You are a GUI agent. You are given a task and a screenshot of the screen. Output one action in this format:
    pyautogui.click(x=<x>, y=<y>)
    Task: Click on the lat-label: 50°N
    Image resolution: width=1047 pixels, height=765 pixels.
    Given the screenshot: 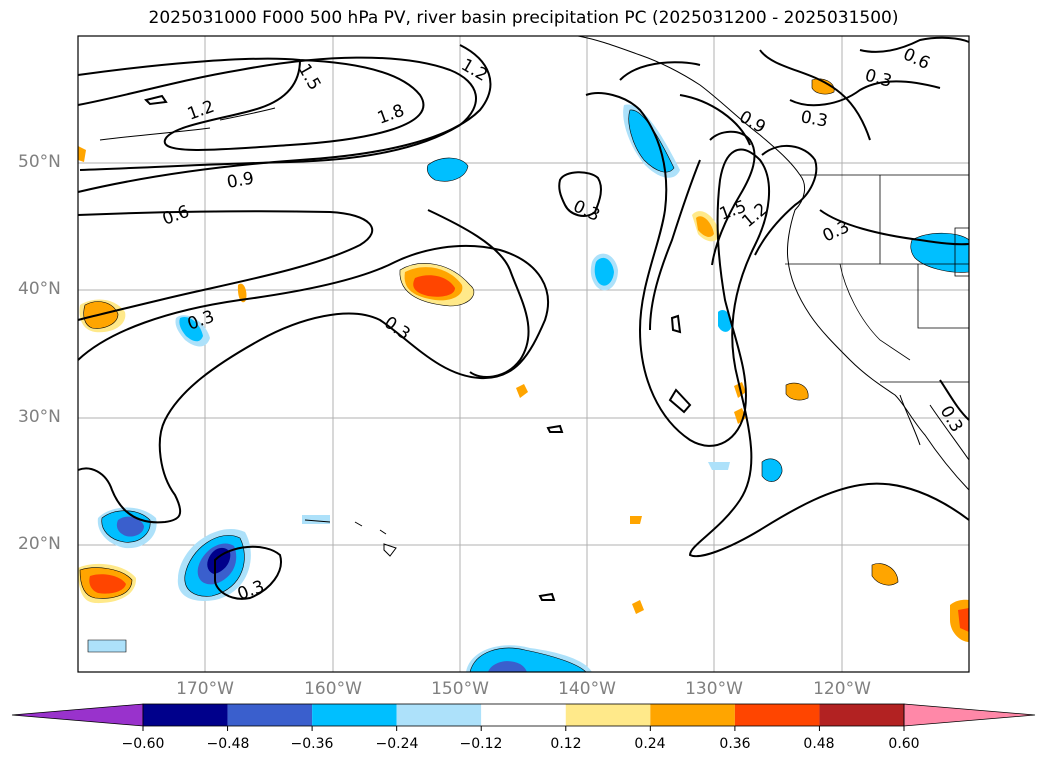 What is the action you would take?
    pyautogui.click(x=39, y=162)
    